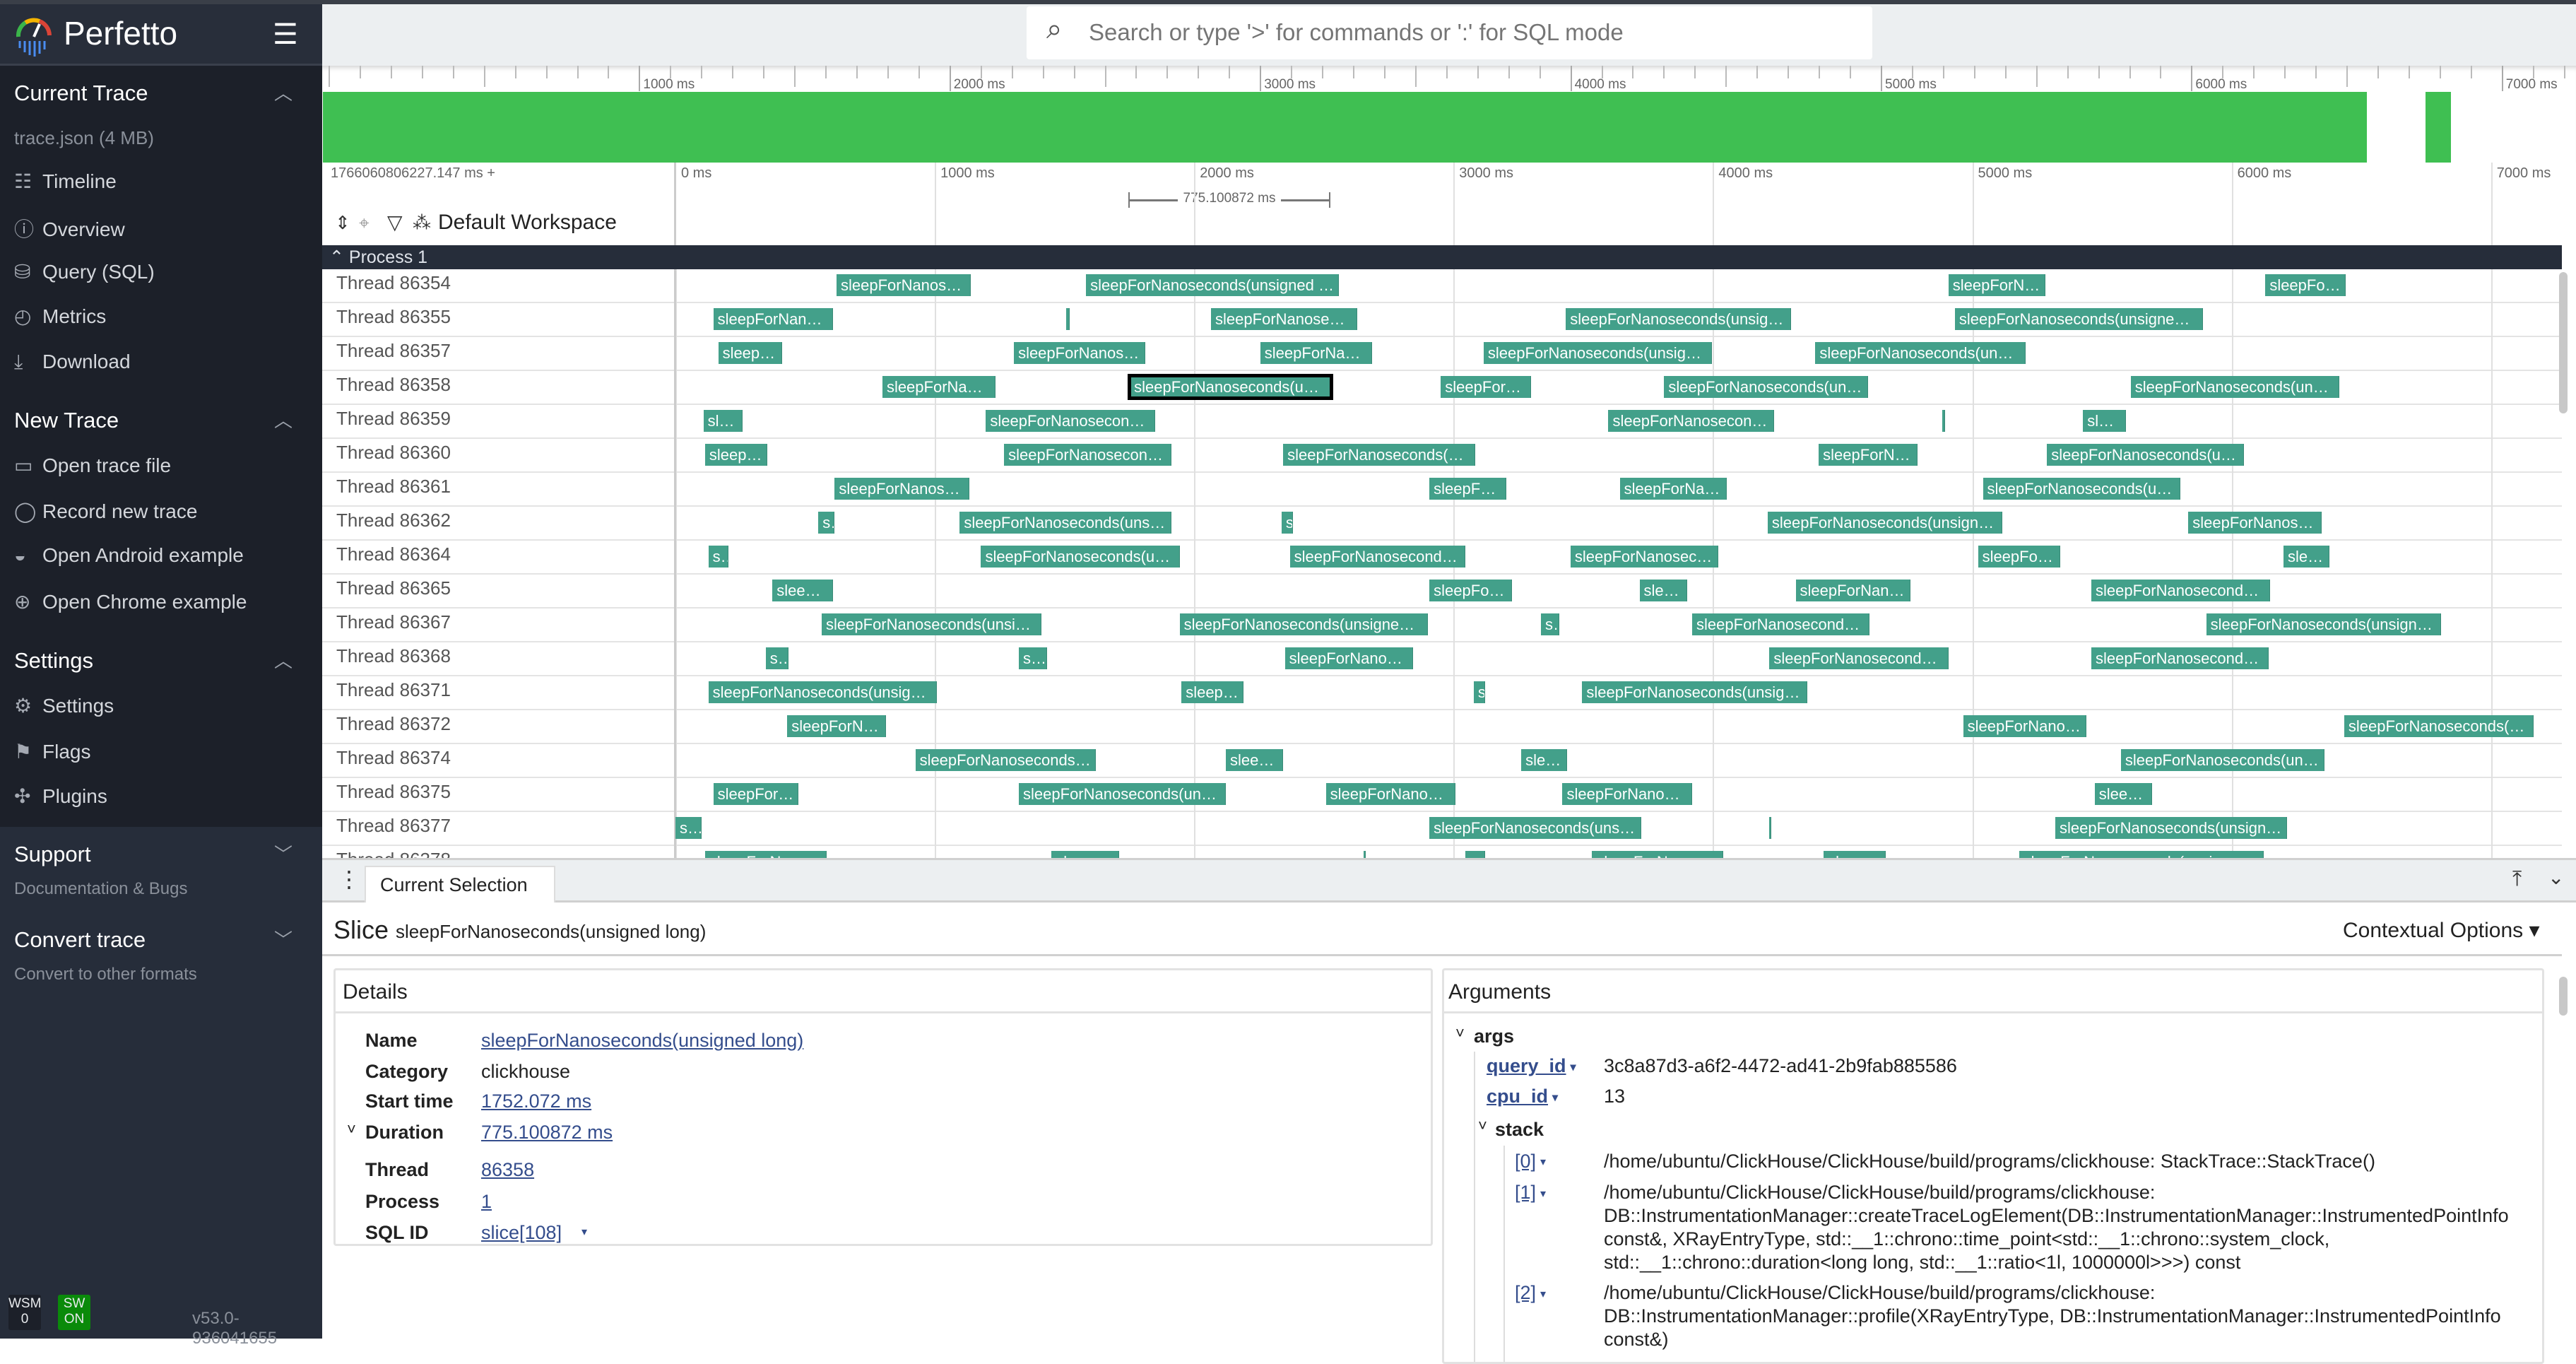 This screenshot has height=1364, width=2576. Describe the element at coordinates (66, 421) in the screenshot. I see `section-new-trace: New Trace` at that location.